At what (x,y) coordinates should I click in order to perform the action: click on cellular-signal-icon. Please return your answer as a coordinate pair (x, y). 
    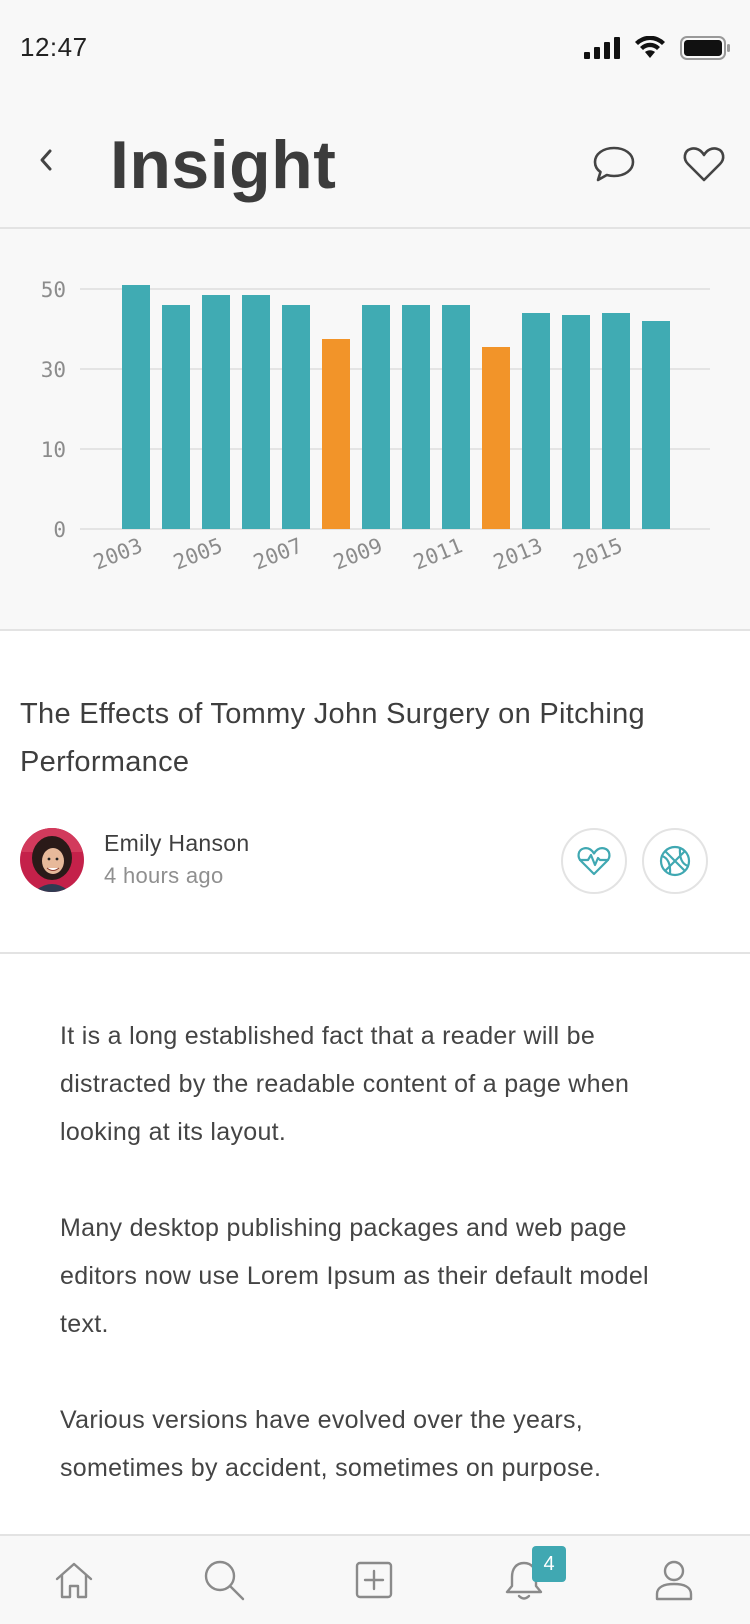
    Looking at the image, I should click on (602, 48).